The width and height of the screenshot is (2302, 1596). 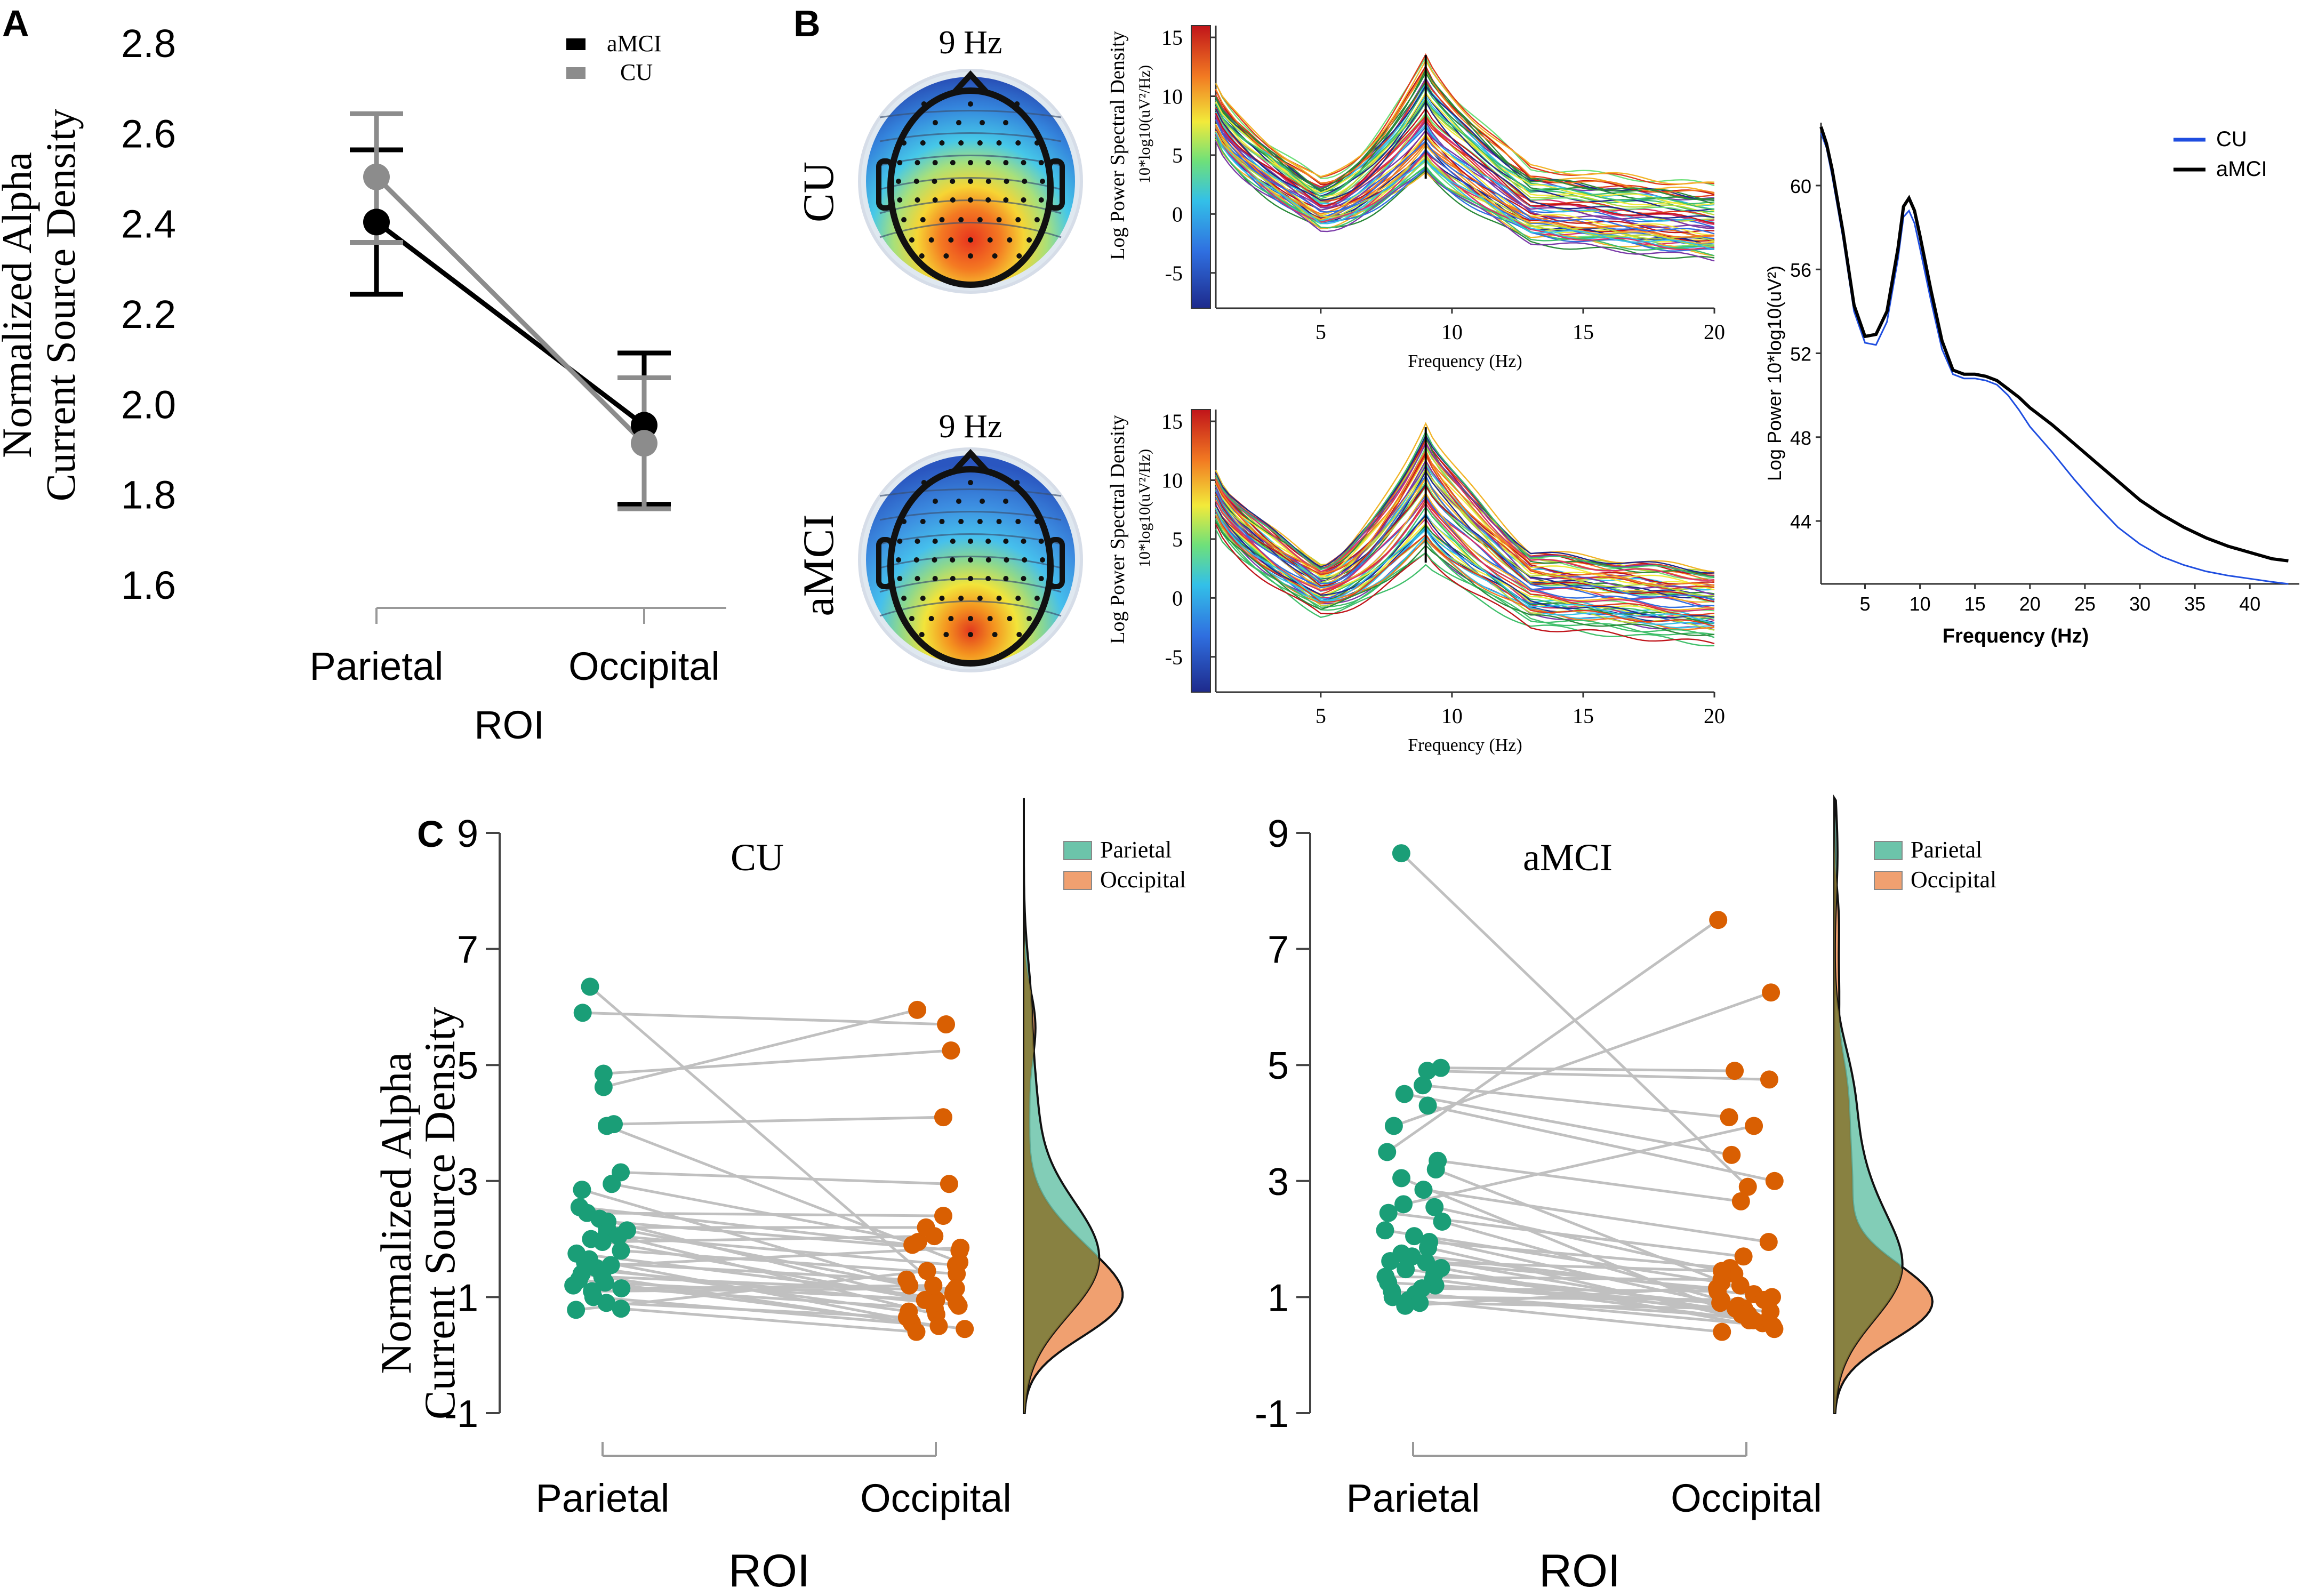 What do you see at coordinates (1143, 880) in the screenshot?
I see `rain-cu-legend-occipital: Occipital` at bounding box center [1143, 880].